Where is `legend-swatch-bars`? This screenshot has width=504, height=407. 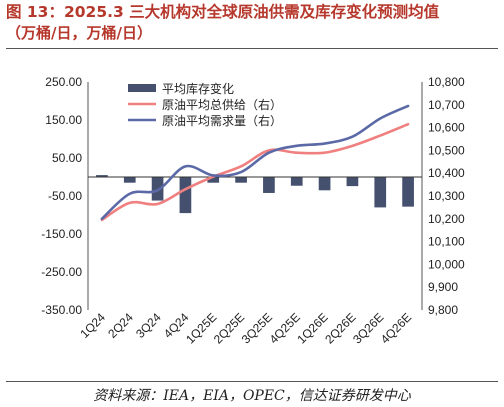
legend-swatch-bars is located at coordinates (142, 88).